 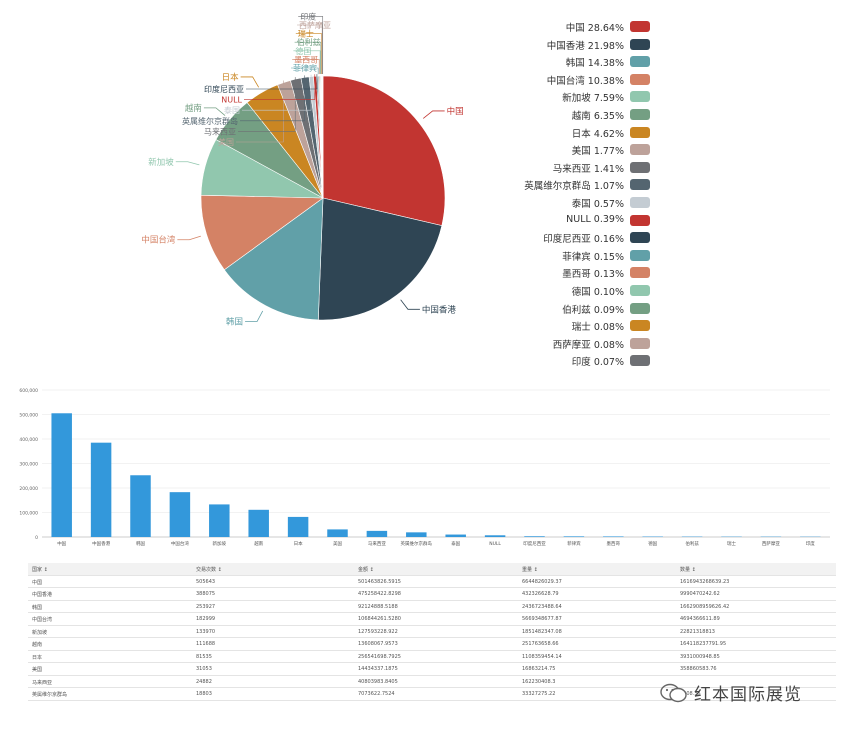 I want to click on x-tick-label: 印度, so click(x=810, y=543).